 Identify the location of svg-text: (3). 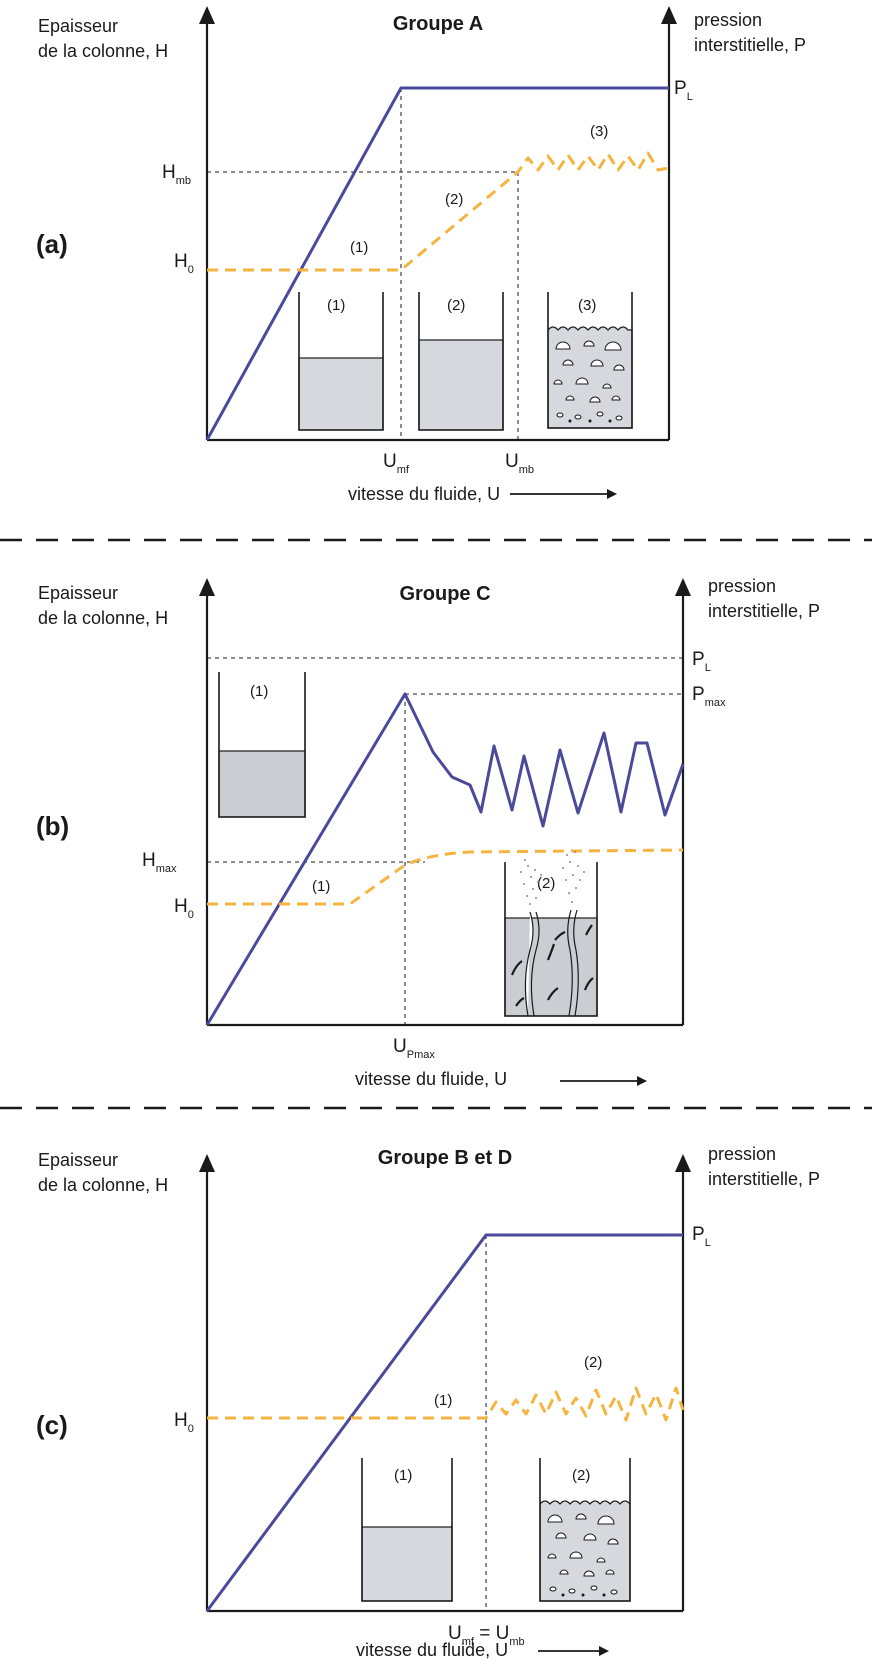
(587, 305).